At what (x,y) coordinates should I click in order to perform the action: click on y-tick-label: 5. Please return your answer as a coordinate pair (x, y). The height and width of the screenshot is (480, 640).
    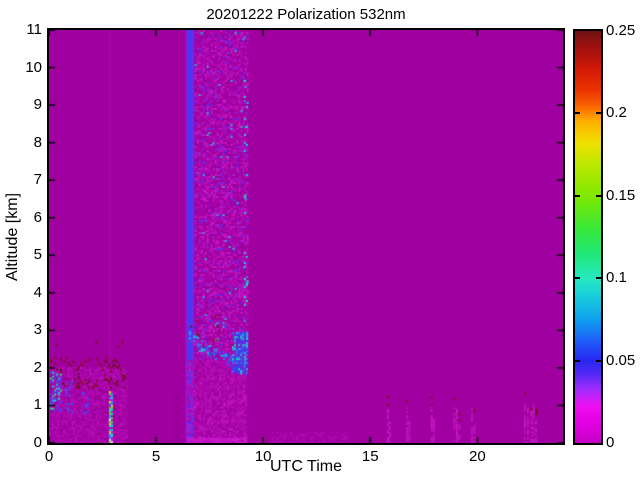
    Looking at the image, I should click on (37, 255).